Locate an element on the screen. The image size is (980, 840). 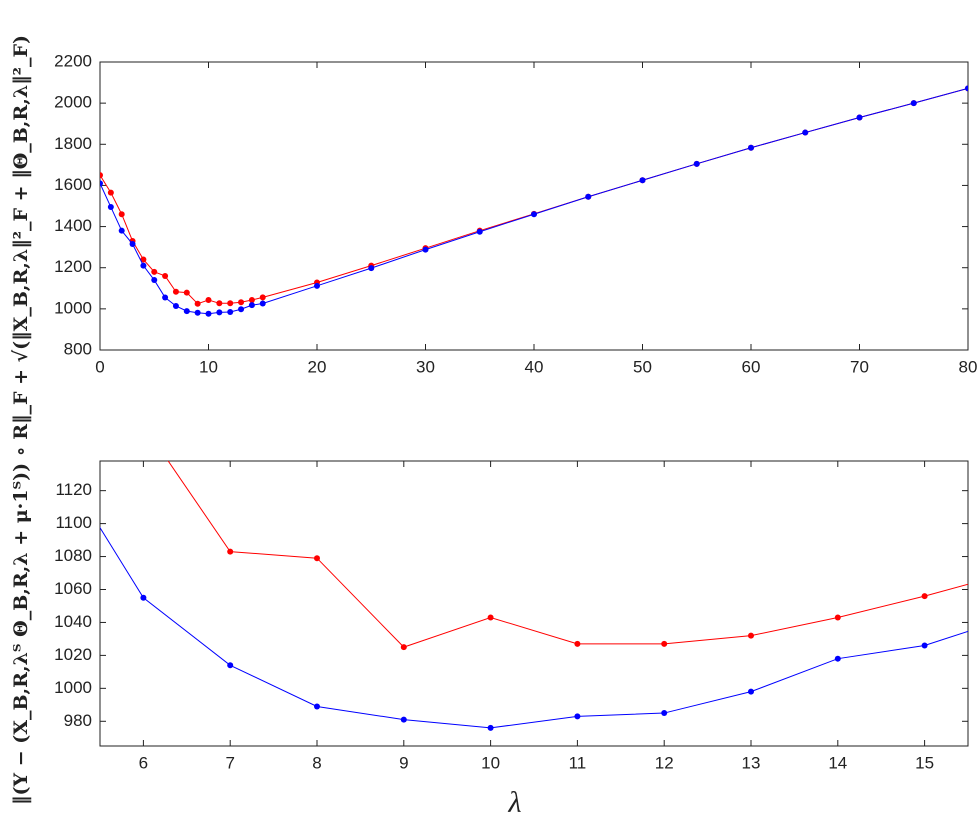
y-tick-label: 1040 is located at coordinates (73, 621).